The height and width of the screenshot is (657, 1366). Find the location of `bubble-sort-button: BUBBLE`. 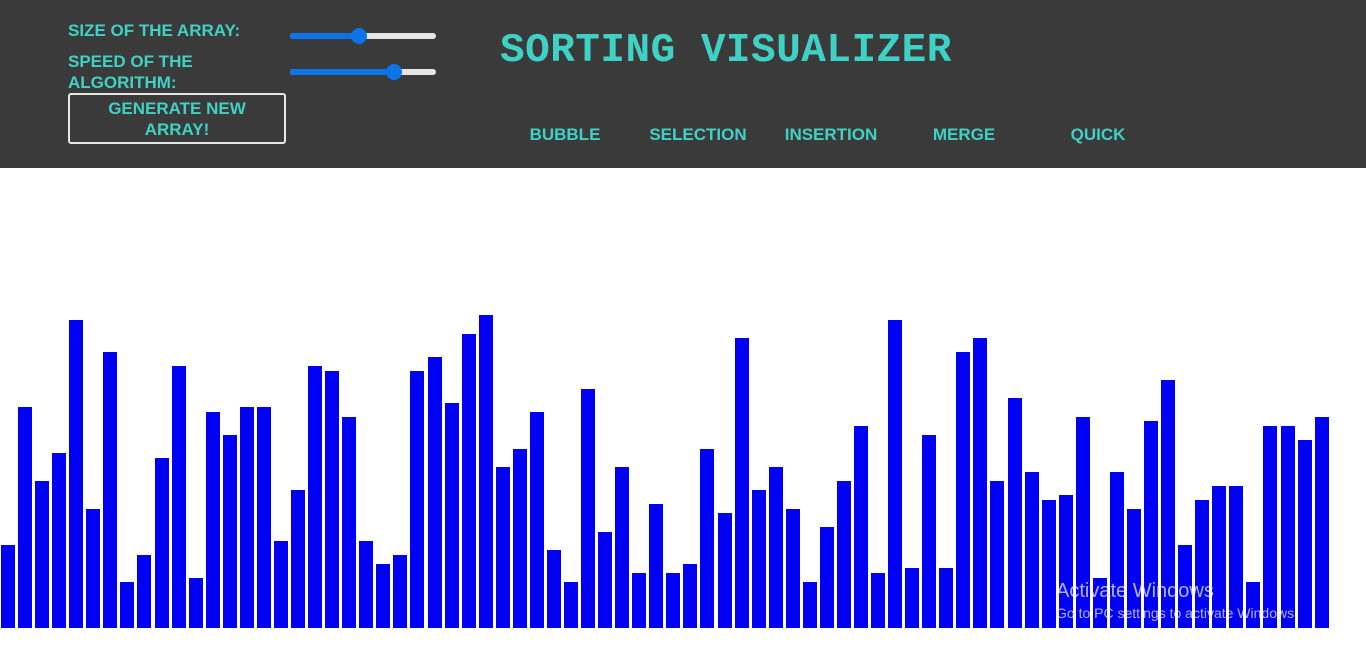

bubble-sort-button: BUBBLE is located at coordinates (565, 135).